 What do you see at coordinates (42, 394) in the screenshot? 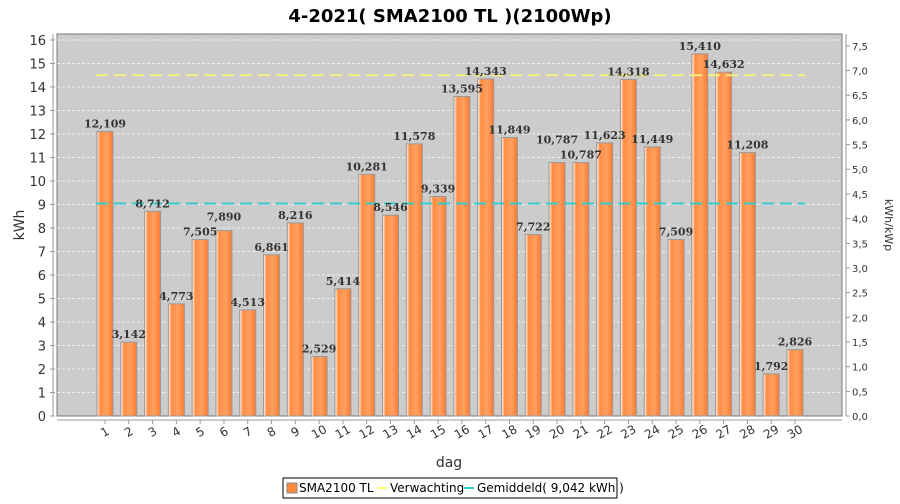
I see `y-tick-label: 1` at bounding box center [42, 394].